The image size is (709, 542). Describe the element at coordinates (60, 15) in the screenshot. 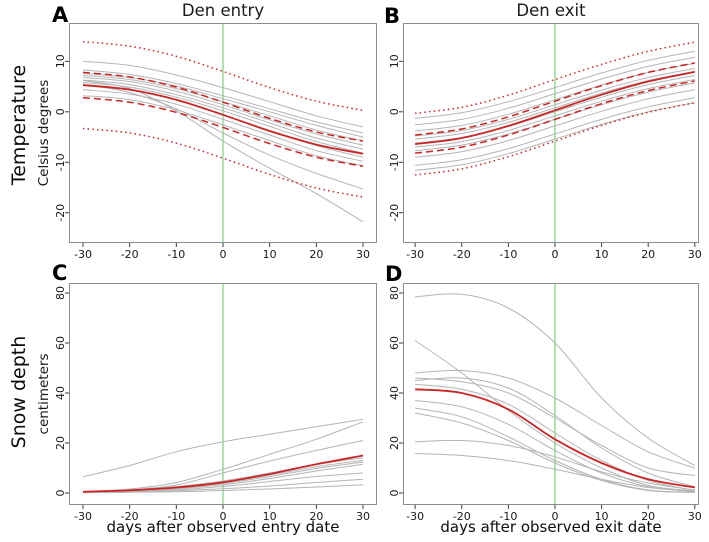

I see `panel-letter-a: A` at that location.